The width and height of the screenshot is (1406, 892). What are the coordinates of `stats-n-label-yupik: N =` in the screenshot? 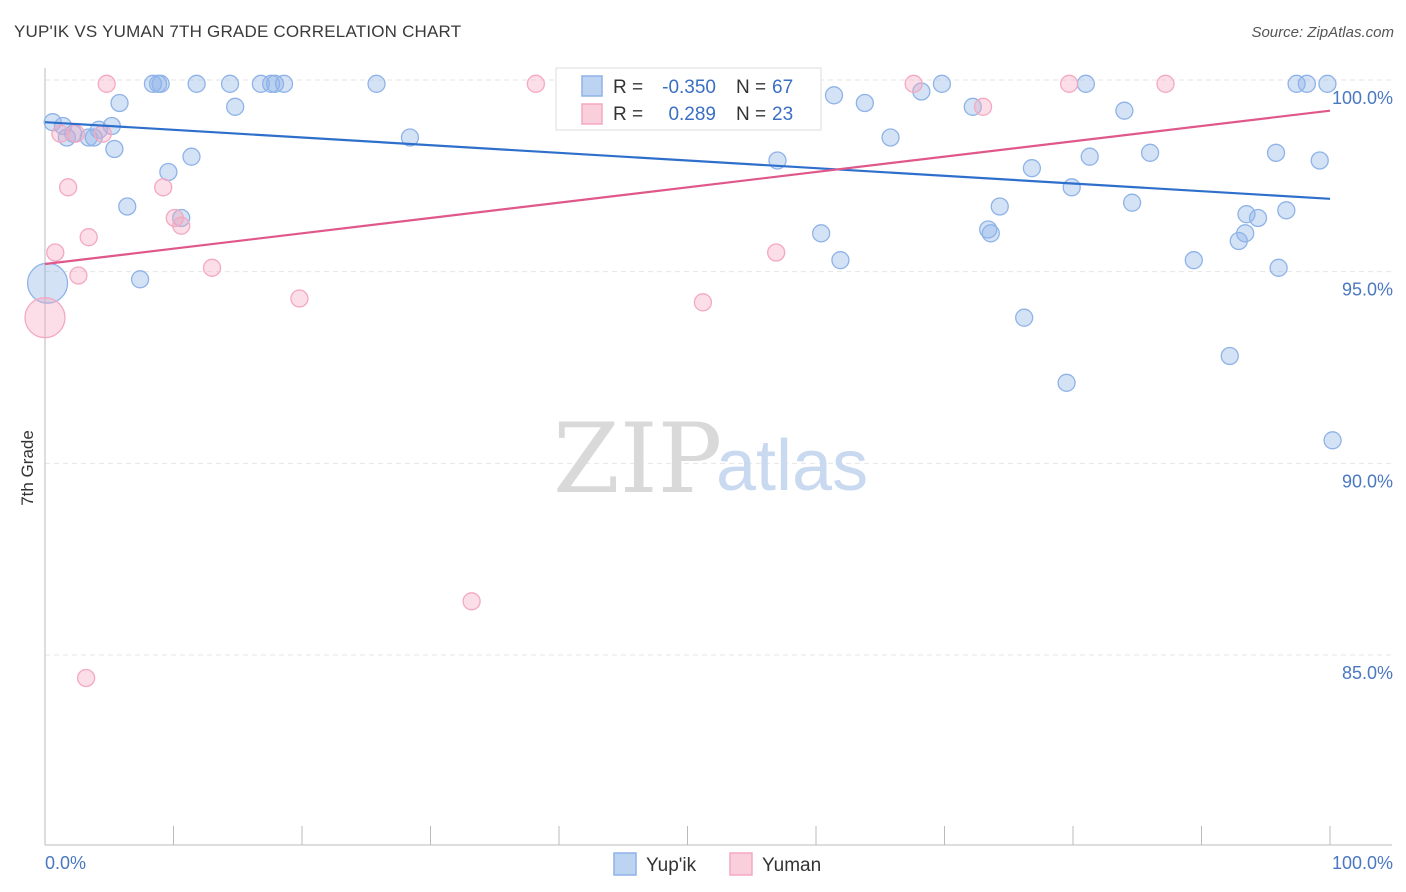 It's located at (751, 87).